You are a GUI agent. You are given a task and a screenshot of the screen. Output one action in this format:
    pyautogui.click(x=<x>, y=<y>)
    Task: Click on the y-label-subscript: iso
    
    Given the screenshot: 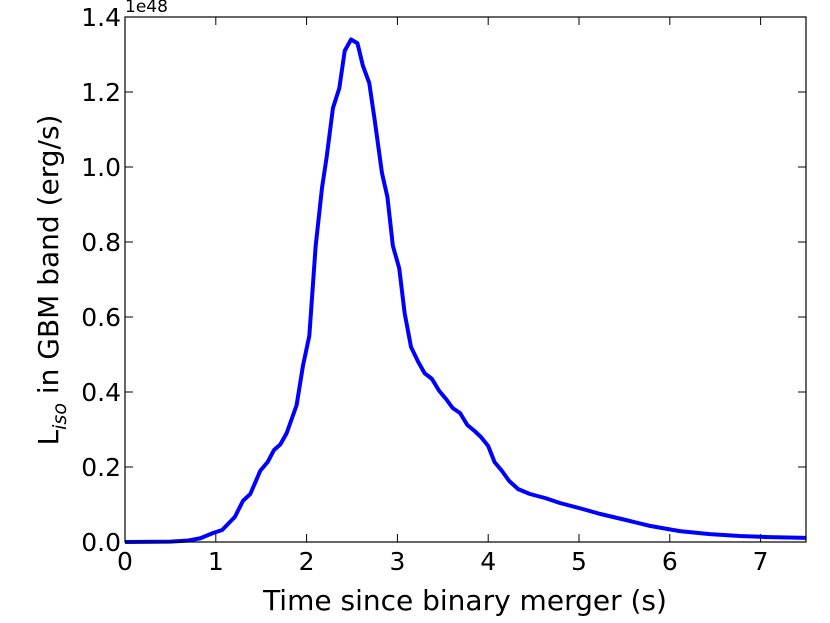 What is the action you would take?
    pyautogui.click(x=60, y=416)
    